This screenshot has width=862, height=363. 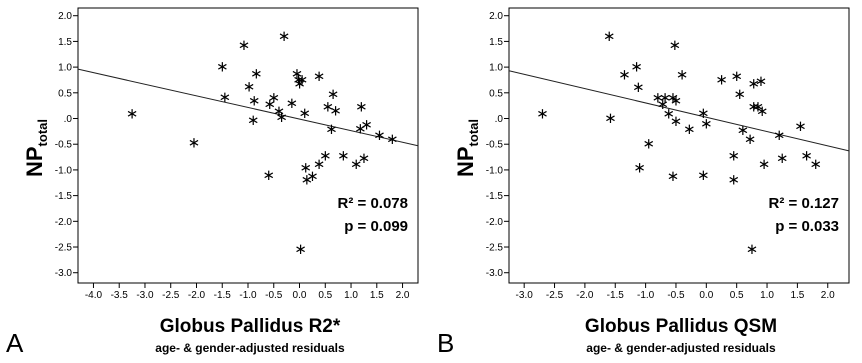 What do you see at coordinates (445, 343) in the screenshot?
I see `panel-letter: B` at bounding box center [445, 343].